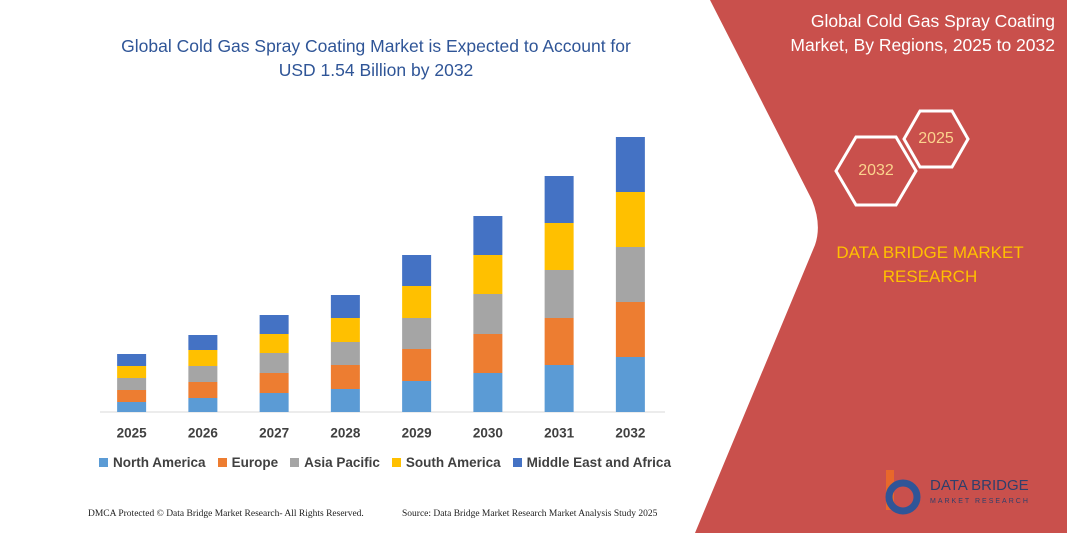 Image resolution: width=1067 pixels, height=533 pixels. I want to click on legend-label: Asia Pacific, so click(342, 462).